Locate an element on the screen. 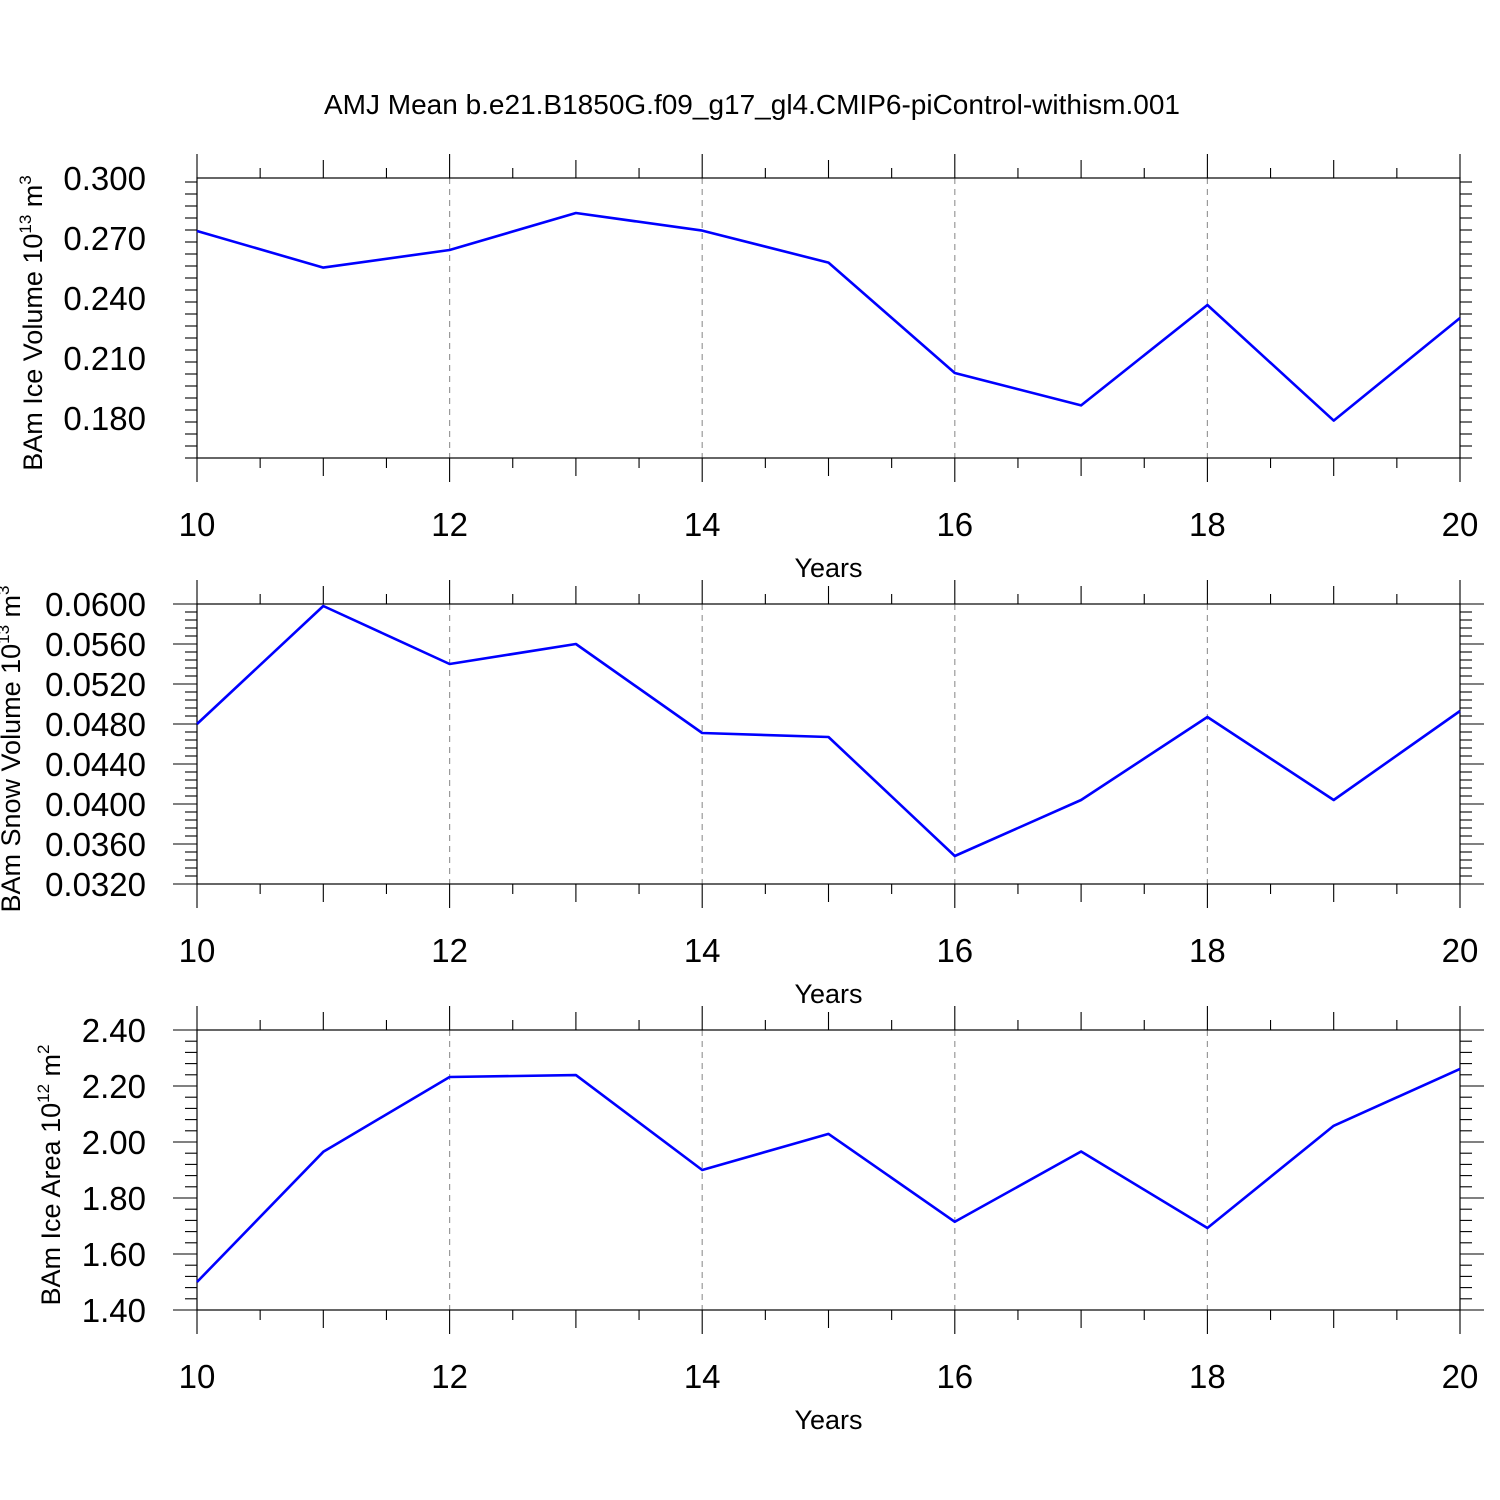 The height and width of the screenshot is (1500, 1500). y-tick-label: 0.300 is located at coordinates (104, 178).